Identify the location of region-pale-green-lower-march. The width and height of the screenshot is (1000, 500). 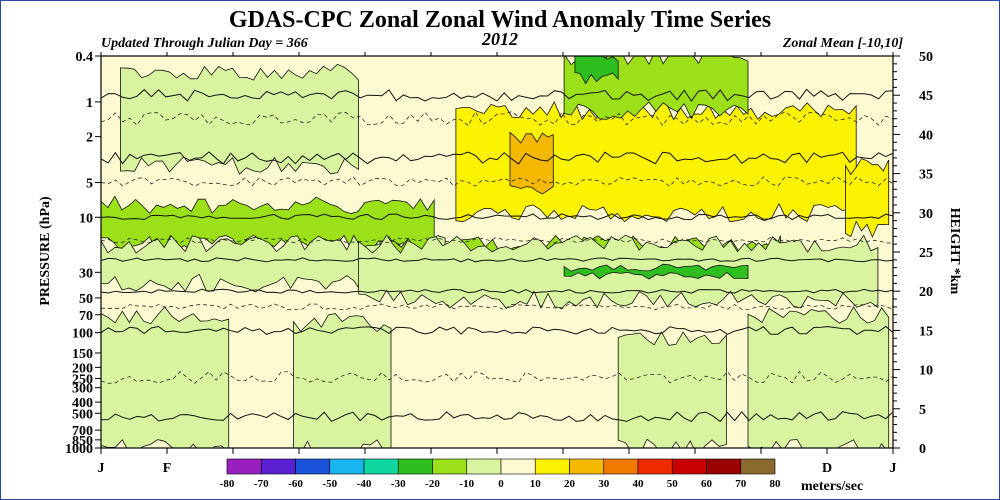
(342, 380).